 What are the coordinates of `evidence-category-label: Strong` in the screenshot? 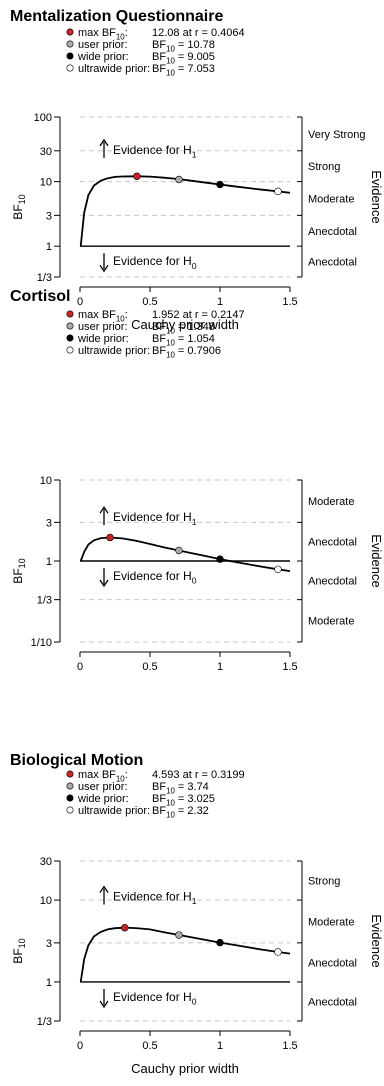 It's located at (324, 167).